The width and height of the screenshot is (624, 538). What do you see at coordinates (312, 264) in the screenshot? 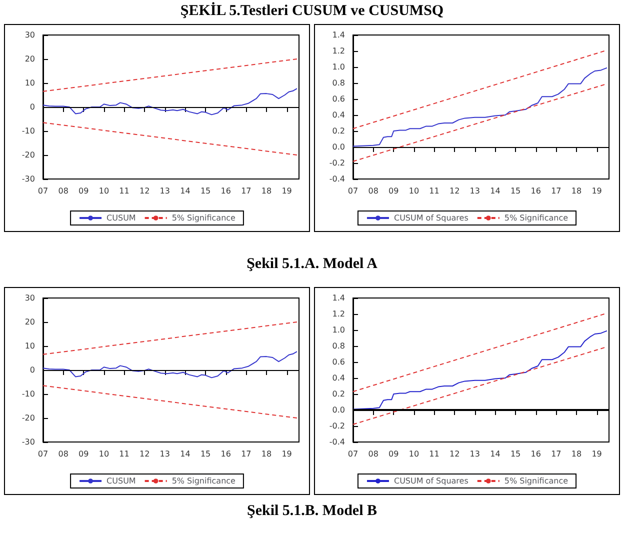
I see `text: Şekil 5.1.A. Model A` at bounding box center [312, 264].